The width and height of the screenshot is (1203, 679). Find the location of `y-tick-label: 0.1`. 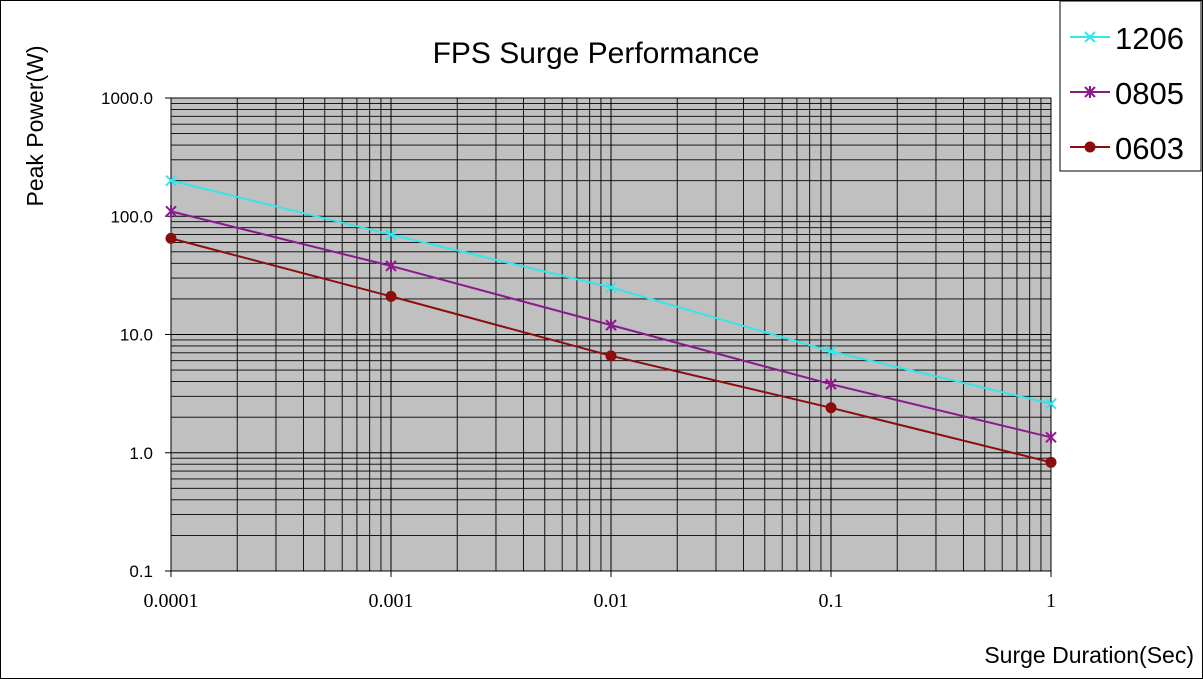

y-tick-label: 0.1 is located at coordinates (141, 571).